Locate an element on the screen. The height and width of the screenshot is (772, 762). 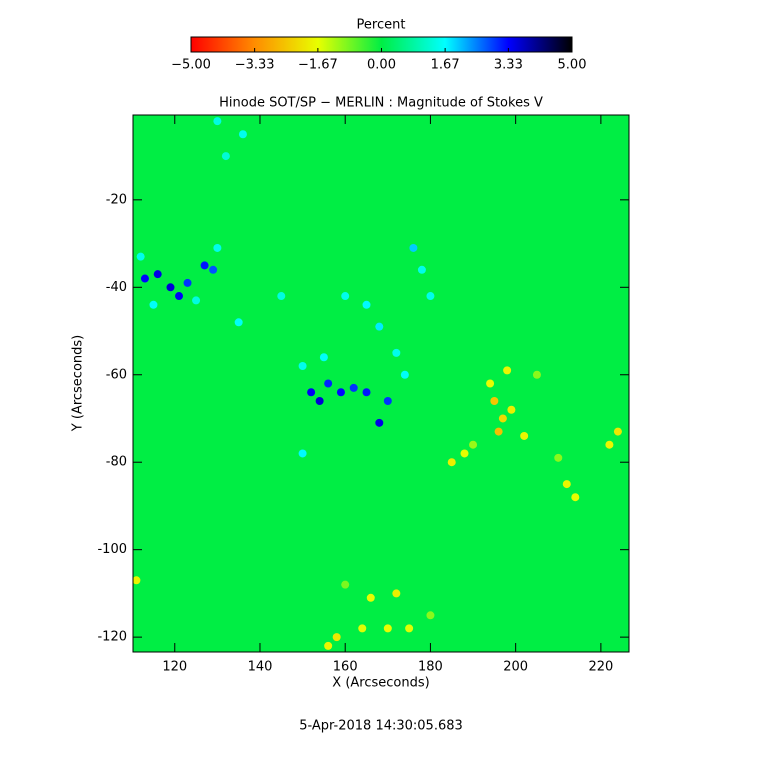
x-tick-label: 220 is located at coordinates (600, 667).